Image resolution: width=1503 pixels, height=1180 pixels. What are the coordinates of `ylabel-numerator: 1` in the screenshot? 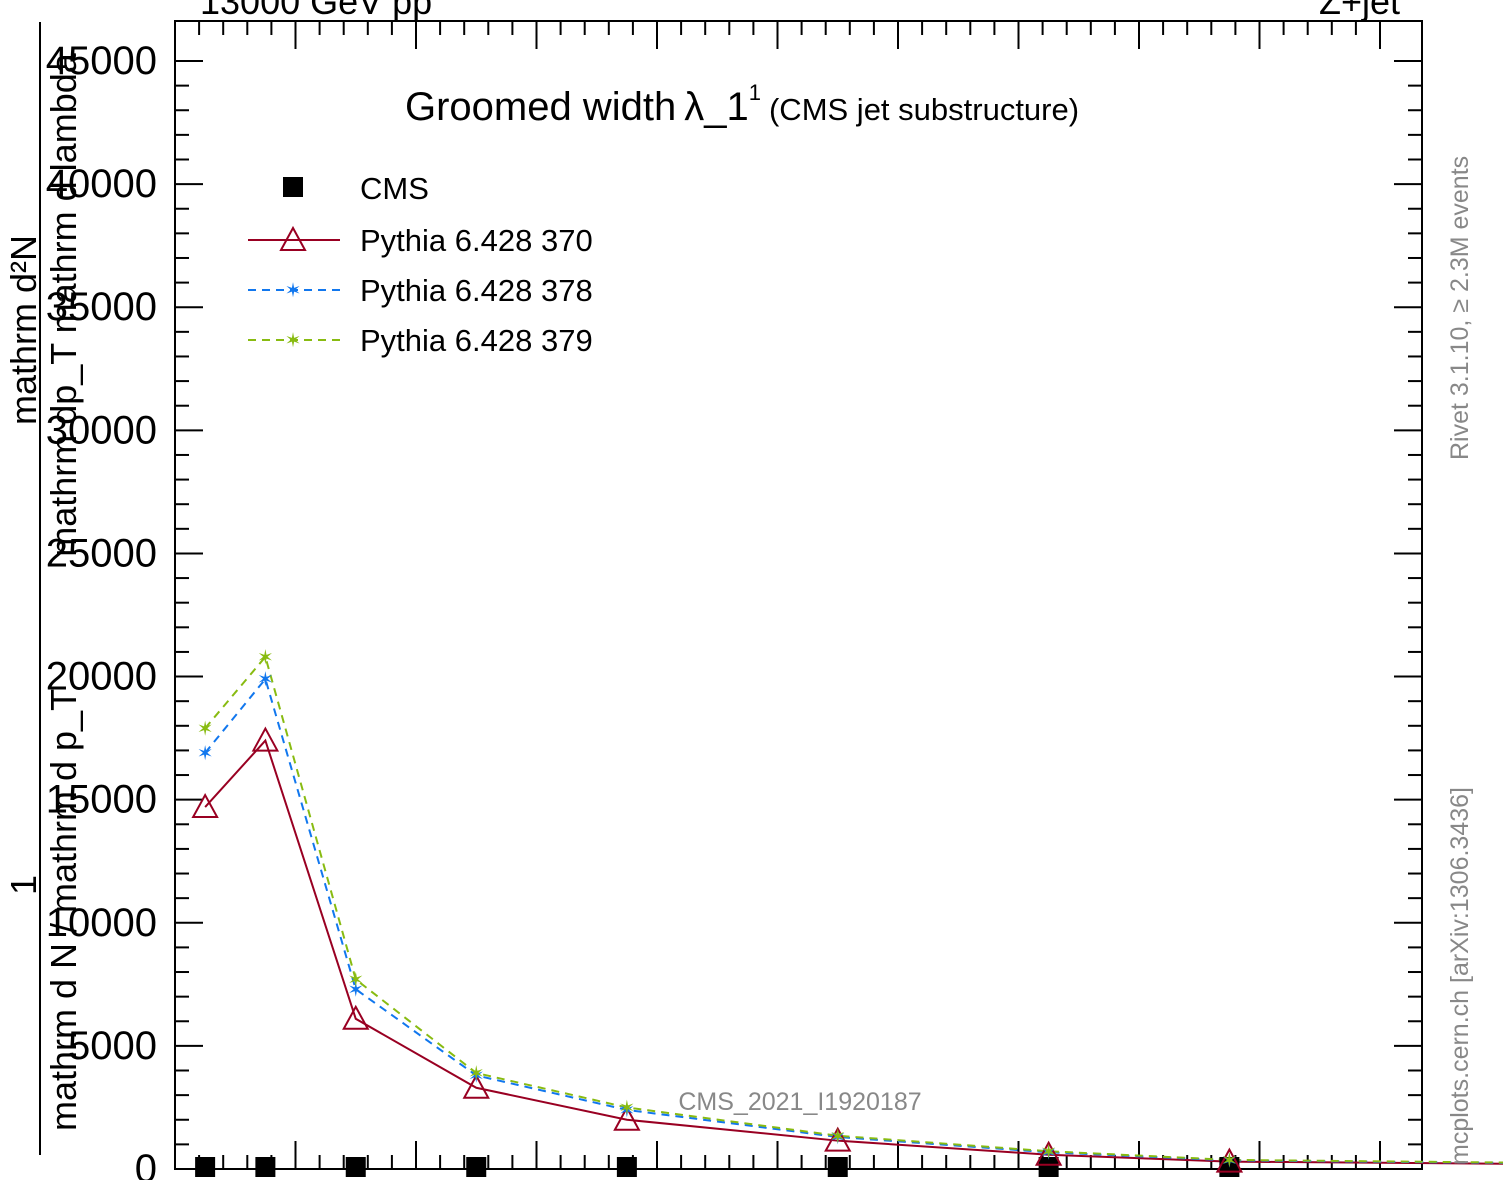 It's located at (23, 885).